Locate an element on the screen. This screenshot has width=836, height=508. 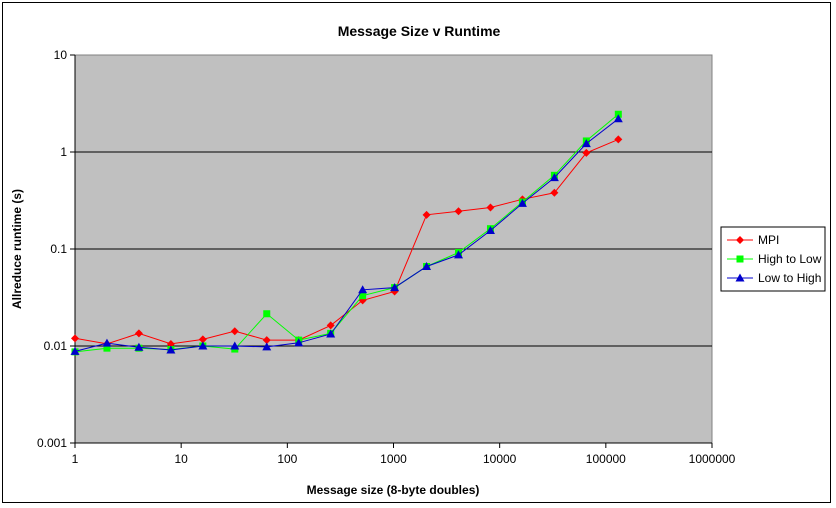
y-tick-label: 0.001 is located at coordinates (52, 443).